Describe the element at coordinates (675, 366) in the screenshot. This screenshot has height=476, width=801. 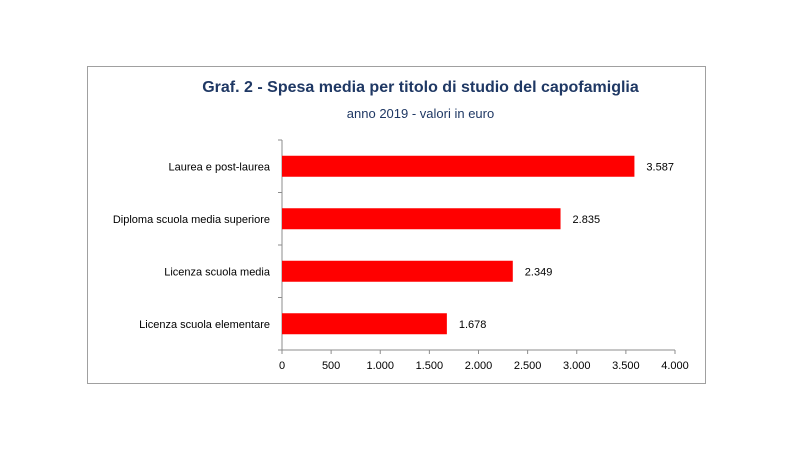
I see `x-tick-label: 4.000` at that location.